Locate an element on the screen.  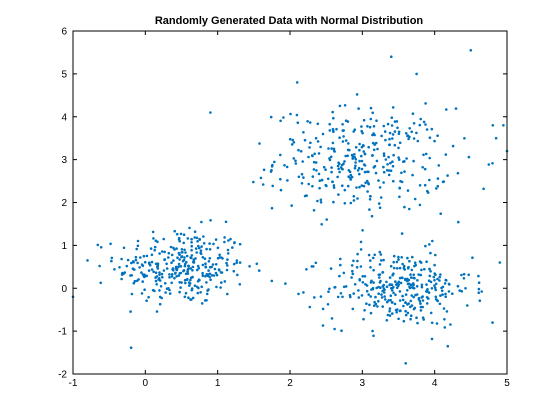
y-tick-label: 6 is located at coordinates (64, 32).